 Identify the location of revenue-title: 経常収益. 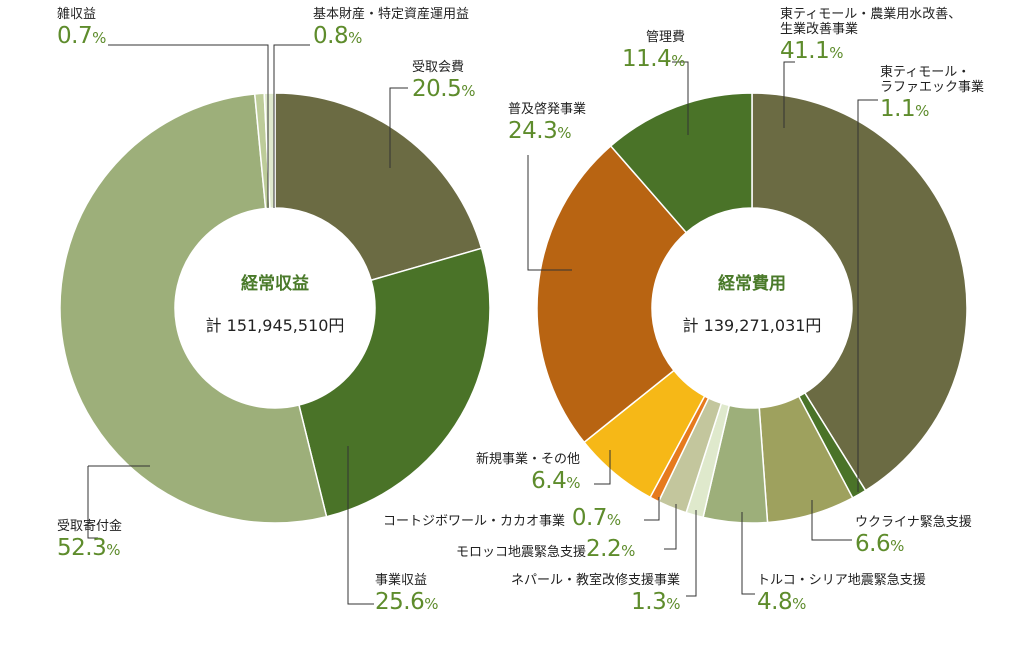
(275, 284).